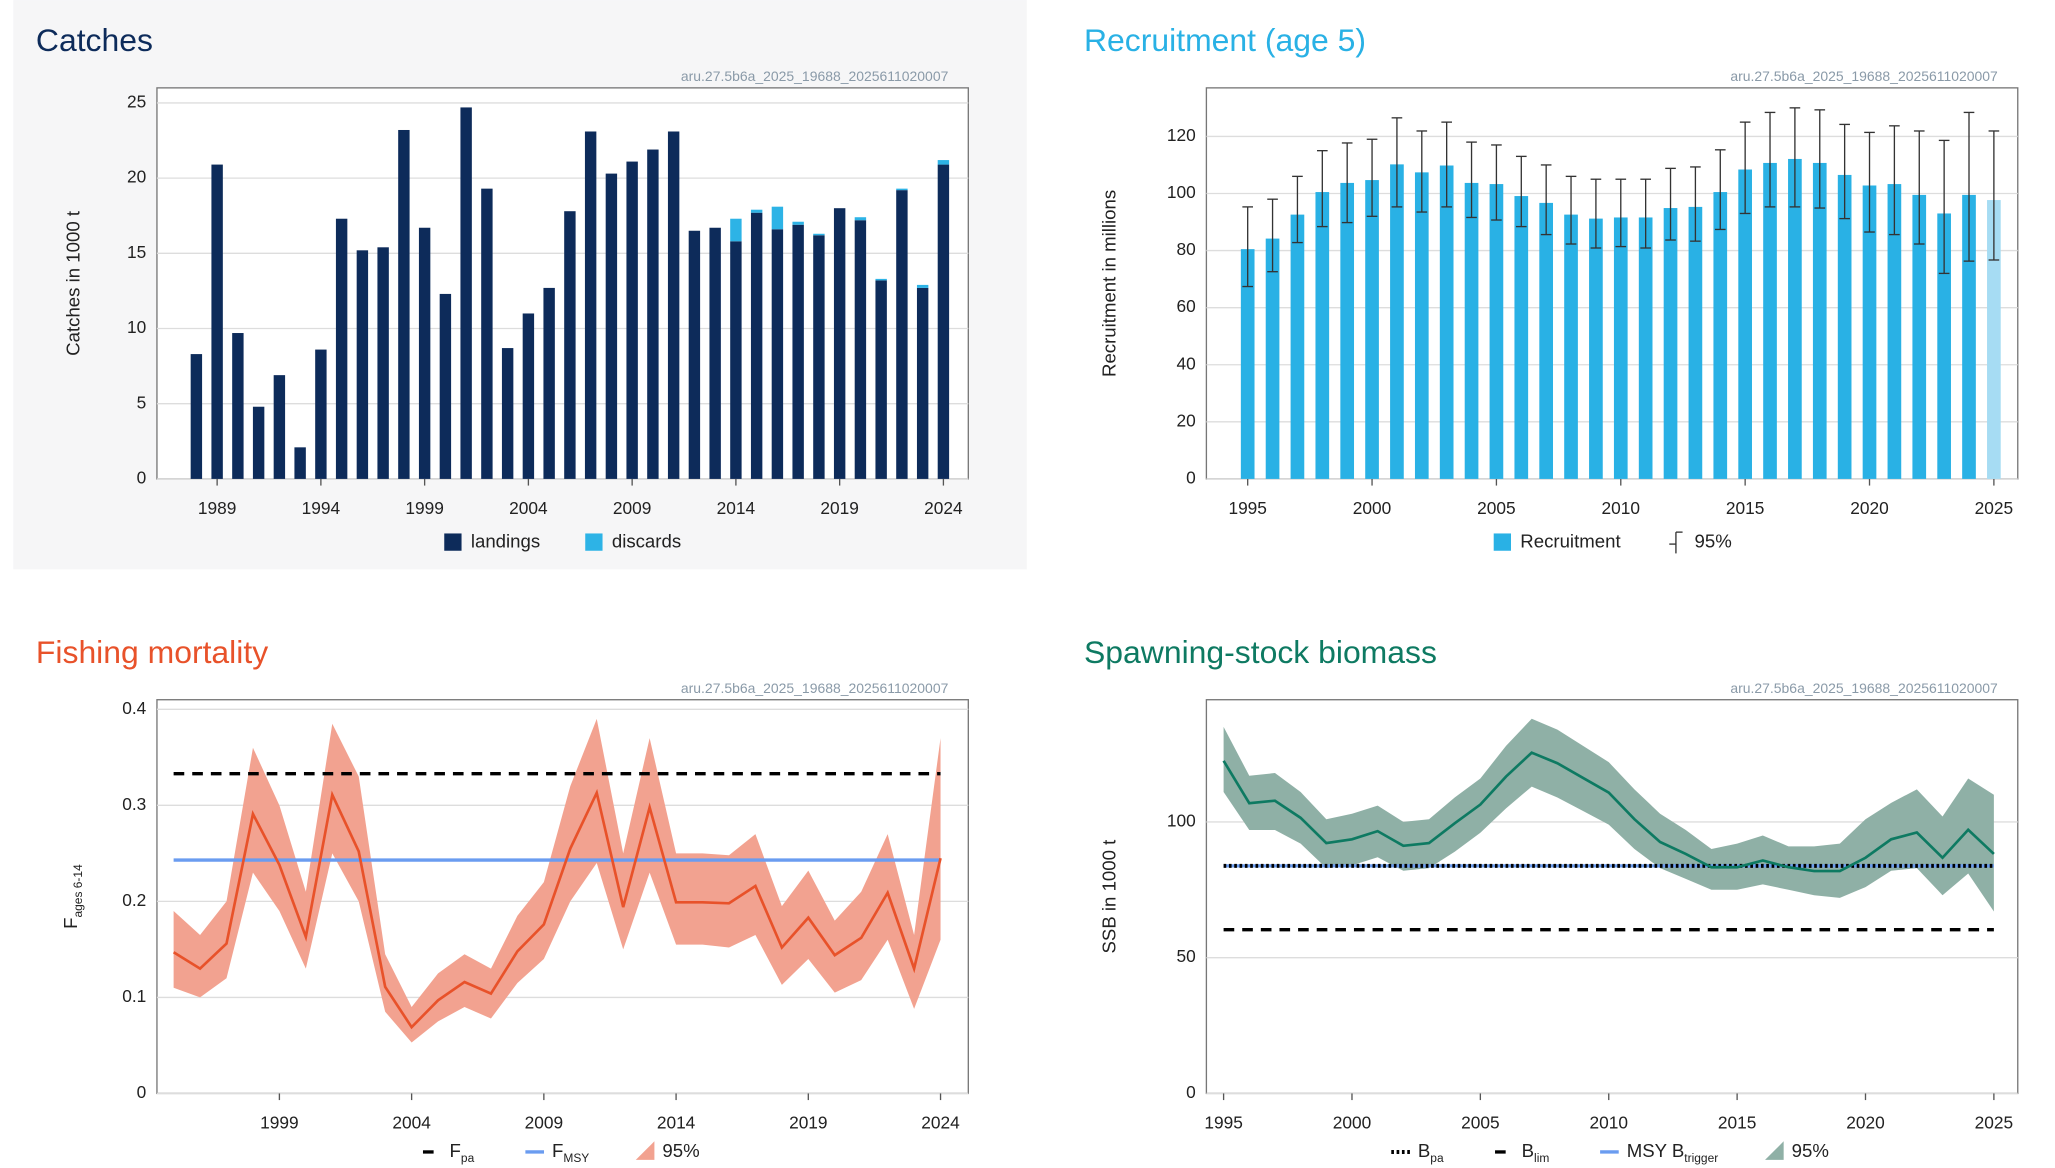  Describe the element at coordinates (1186, 363) in the screenshot. I see `y-tick-label: 40` at that location.